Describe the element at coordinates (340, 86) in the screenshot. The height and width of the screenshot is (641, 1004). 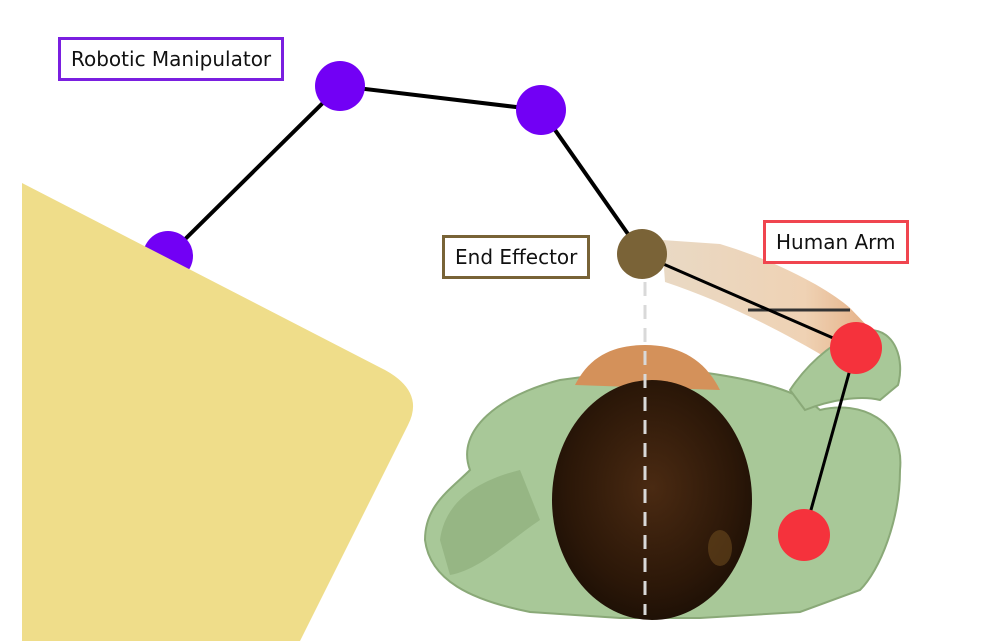
I see `robot-joint-shoulder` at that location.